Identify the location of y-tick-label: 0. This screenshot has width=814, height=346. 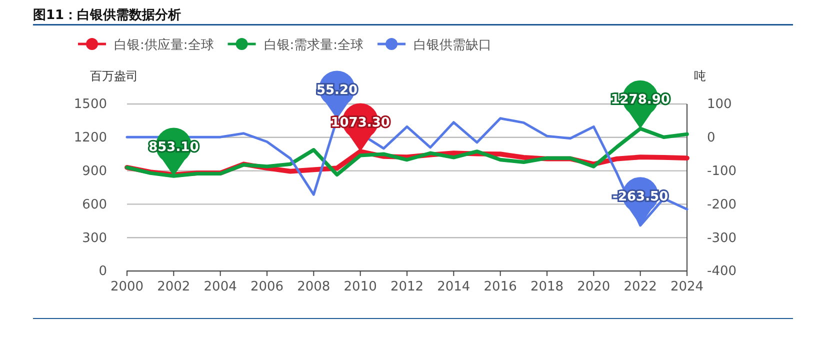
(102, 272).